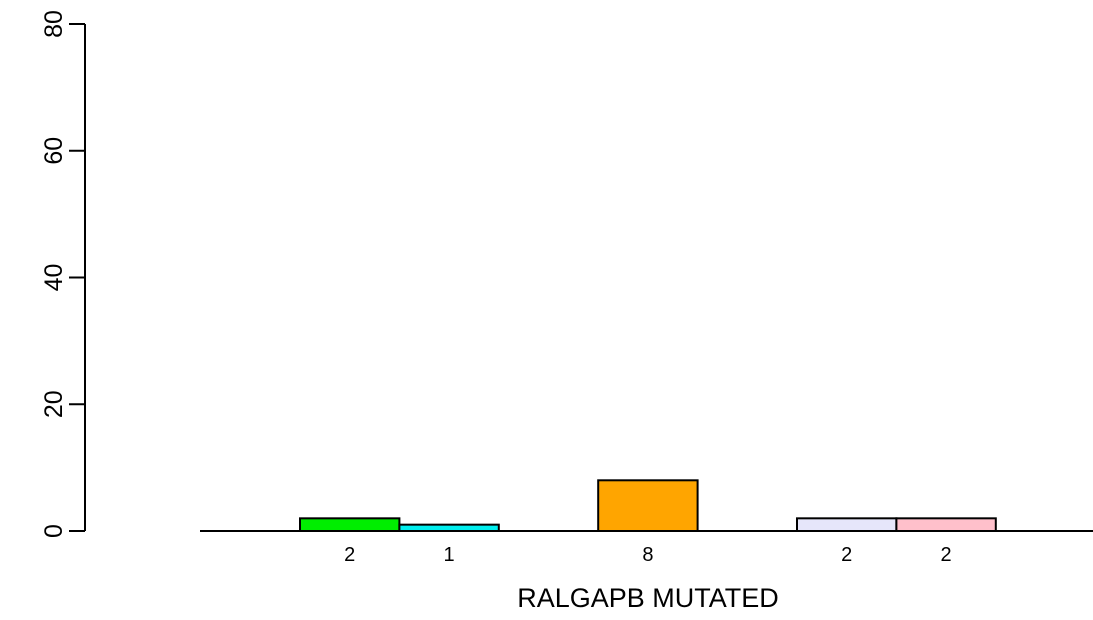 This screenshot has width=1093, height=620. I want to click on y-tick-label: 40, so click(54, 278).